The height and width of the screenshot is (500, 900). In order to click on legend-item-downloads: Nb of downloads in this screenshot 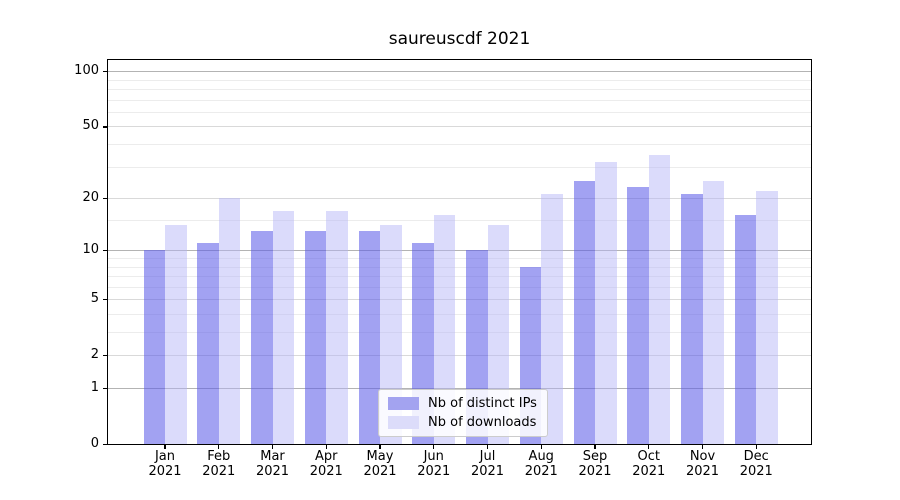, I will do `click(462, 422)`.